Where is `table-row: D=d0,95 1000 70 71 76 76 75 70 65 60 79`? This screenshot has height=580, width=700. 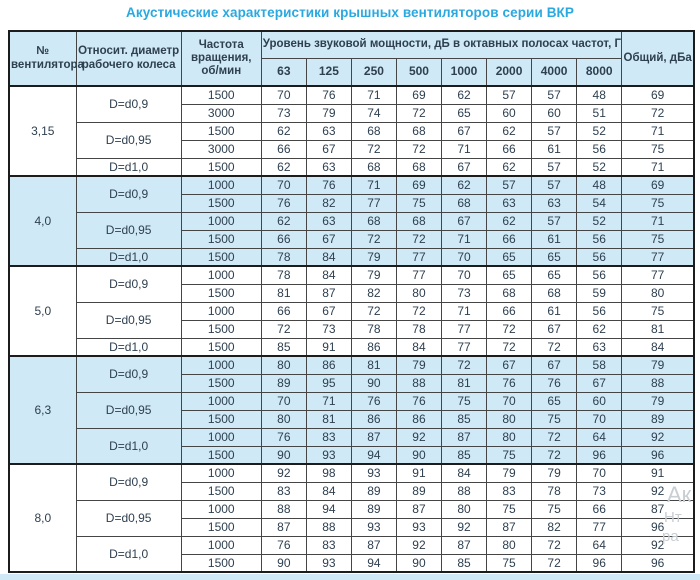 table-row: D=d0,95 1000 70 71 76 76 75 70 65 60 79 is located at coordinates (352, 410).